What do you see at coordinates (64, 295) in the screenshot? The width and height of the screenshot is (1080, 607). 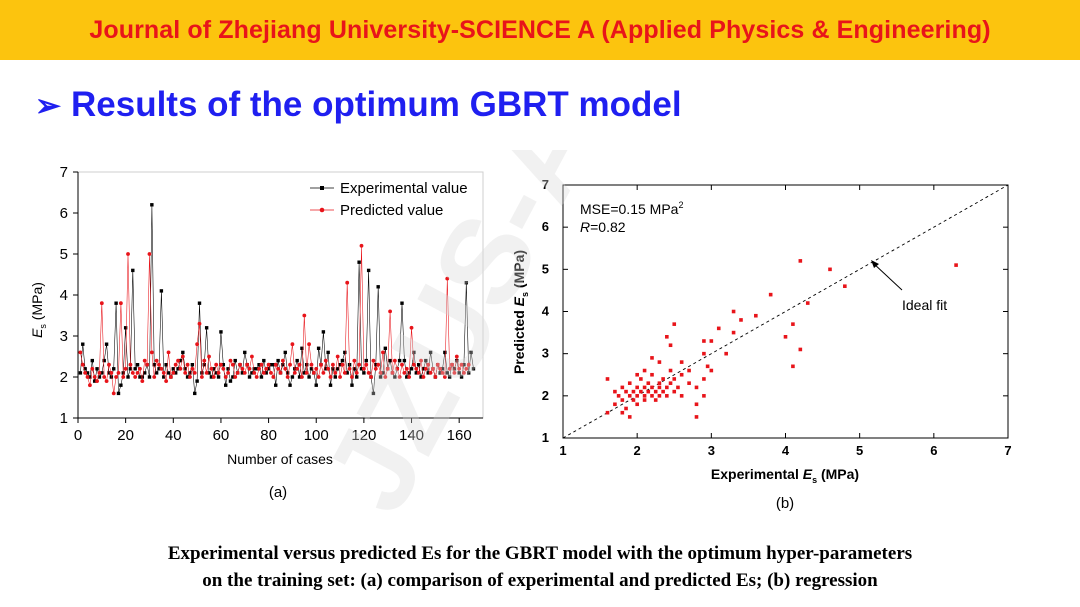 I see `y-tick-label: 4` at bounding box center [64, 295].